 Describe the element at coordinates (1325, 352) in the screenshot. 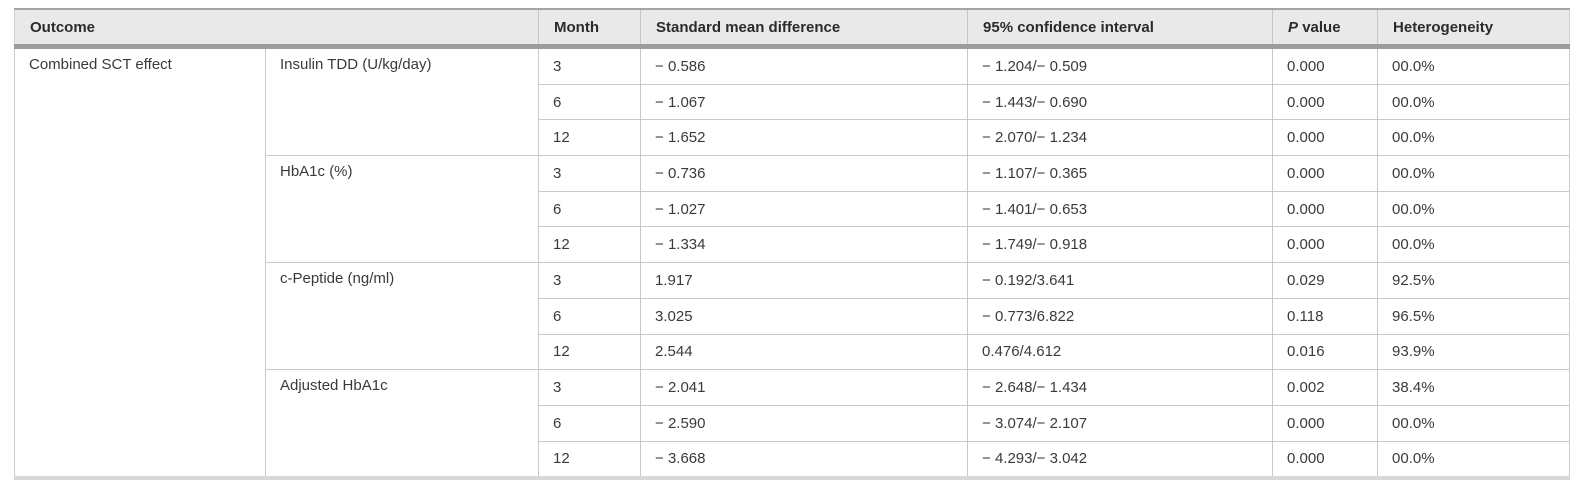

I see `cell-p: 0.016` at that location.